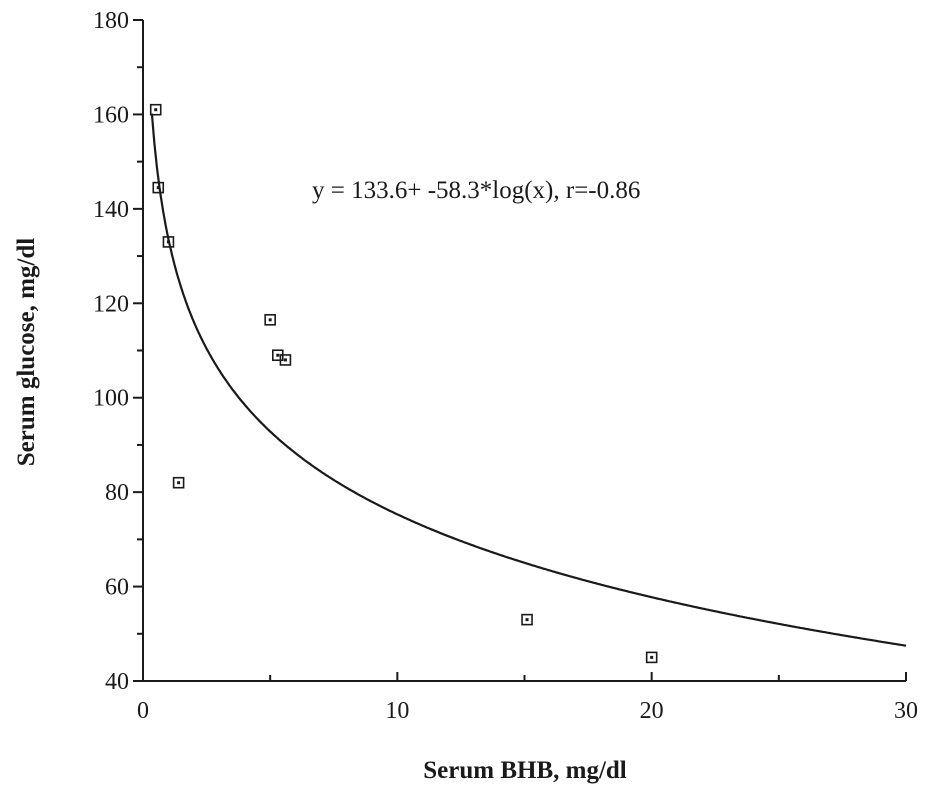  I want to click on x-axis-title: Serum BHB, mg/dl, so click(525, 770).